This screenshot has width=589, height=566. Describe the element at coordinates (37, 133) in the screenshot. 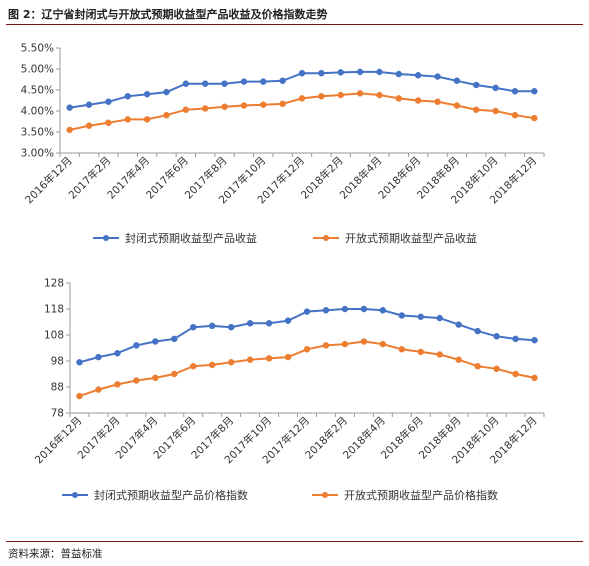

I see `y-tick-label: 3.50%` at that location.